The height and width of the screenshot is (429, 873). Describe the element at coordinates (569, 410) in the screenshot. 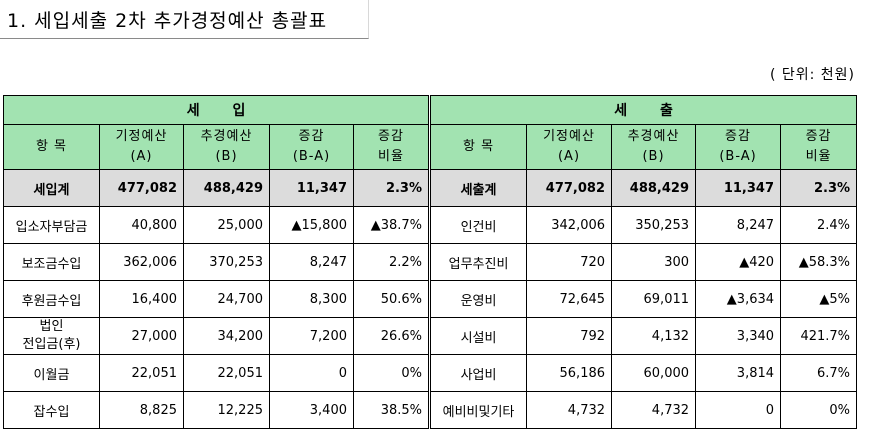

I see `expense-prev: 4,732` at that location.